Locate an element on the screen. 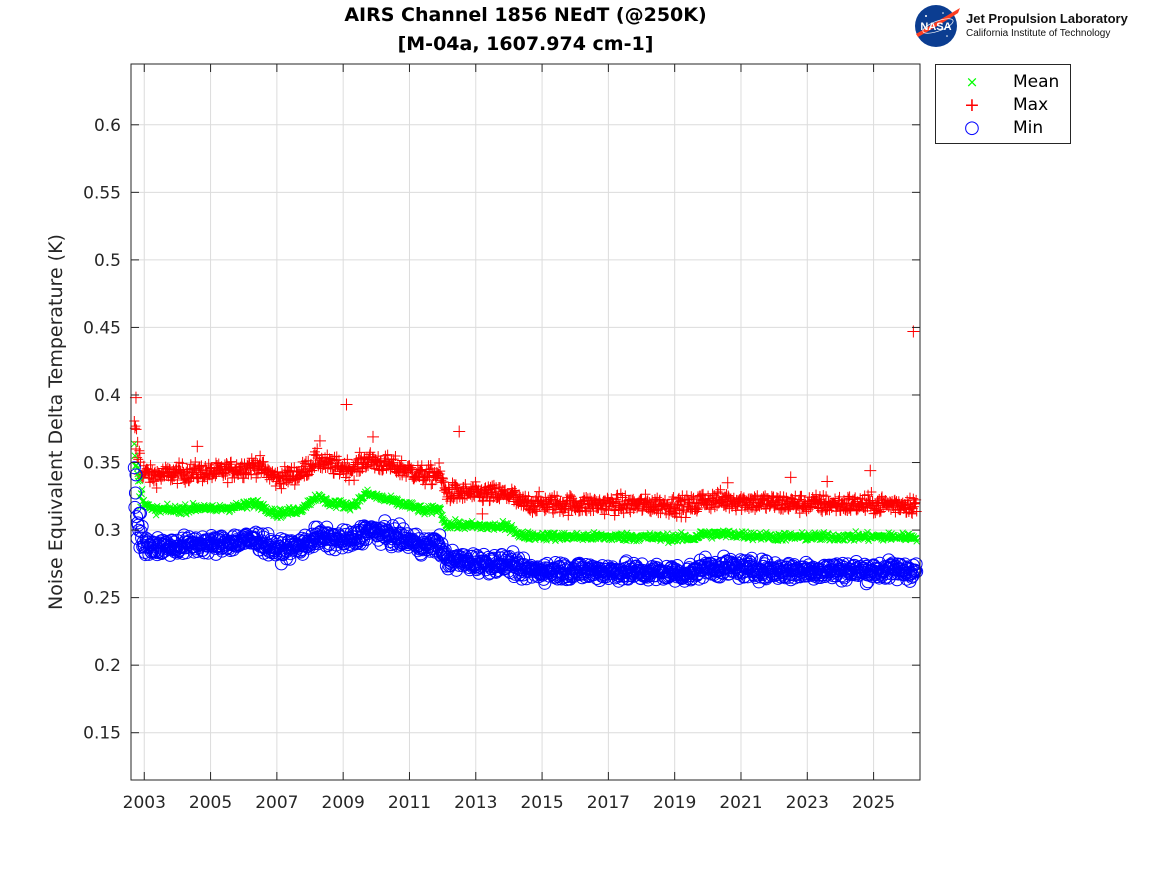 The image size is (1167, 875). legend-label: Min is located at coordinates (1028, 128).